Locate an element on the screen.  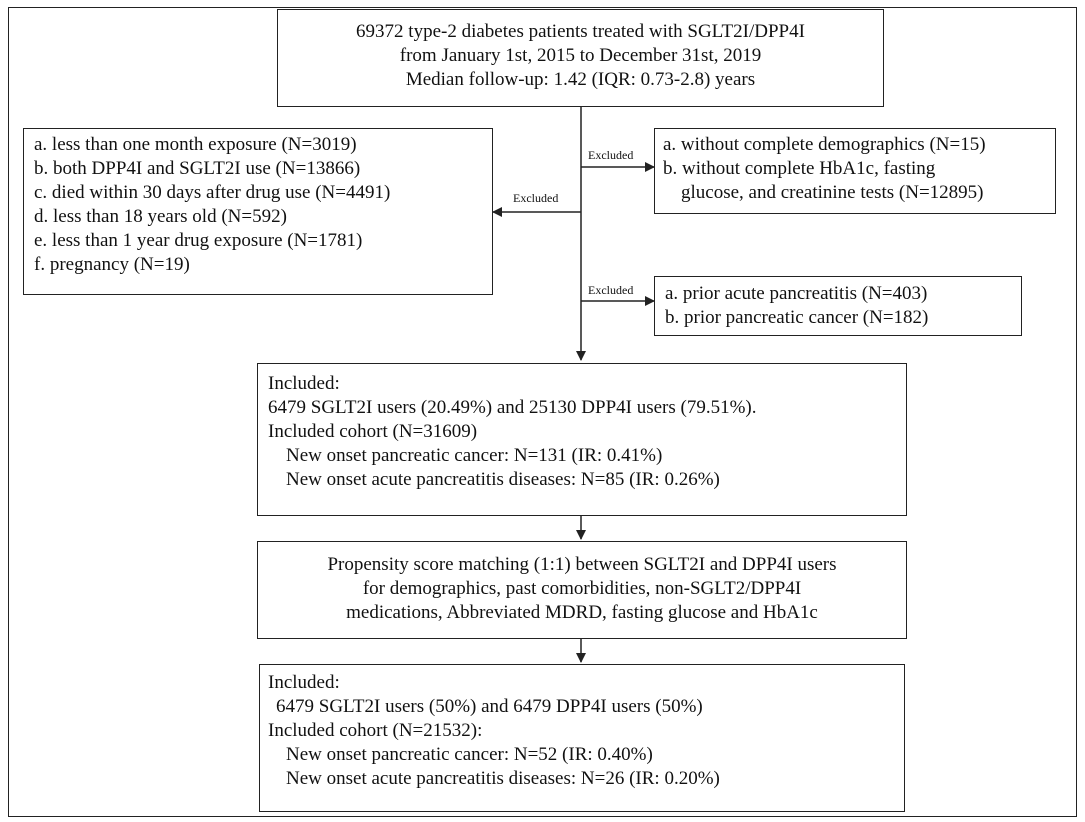
matched-outcome-pancreatitis: New onset acute pancreatitis diseases is located at coordinates (503, 778).